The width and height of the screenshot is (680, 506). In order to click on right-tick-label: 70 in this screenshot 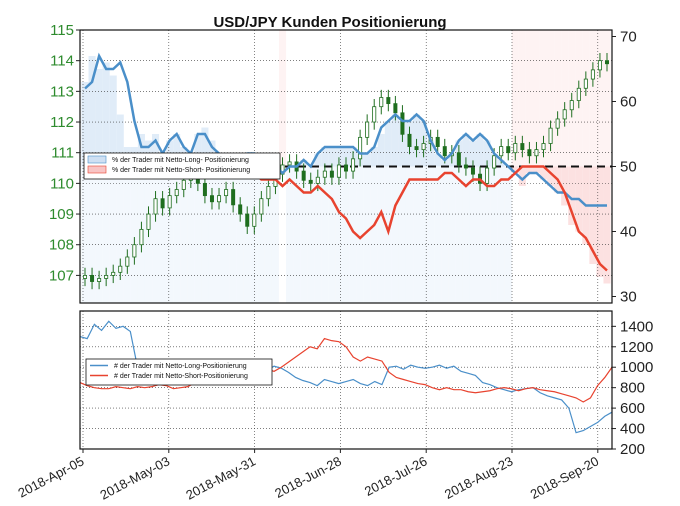, I will do `click(628, 37)`.